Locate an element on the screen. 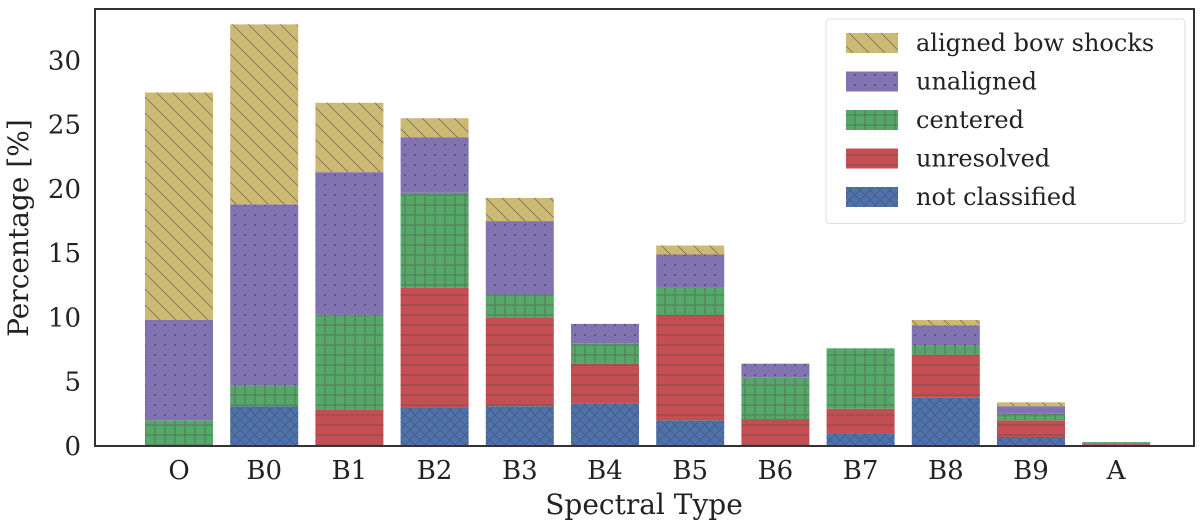 The width and height of the screenshot is (1200, 526). legend-box is located at coordinates (1005, 121).